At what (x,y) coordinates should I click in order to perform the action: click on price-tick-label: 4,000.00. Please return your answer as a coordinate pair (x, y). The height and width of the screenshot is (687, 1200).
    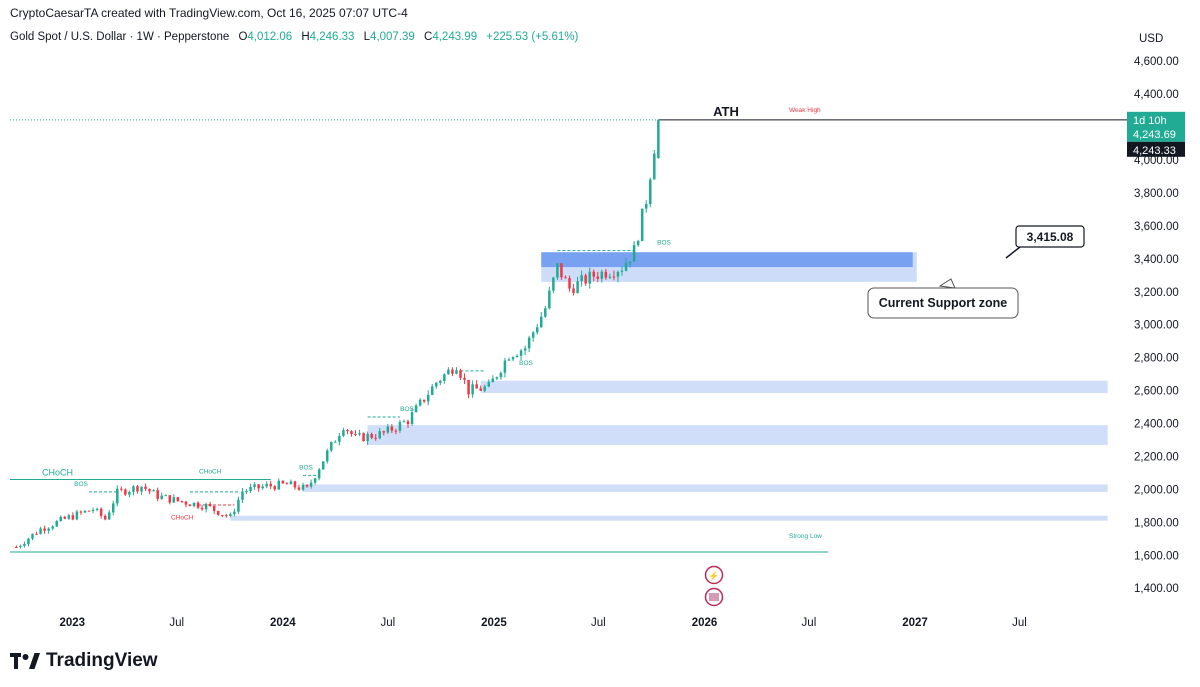
    Looking at the image, I should click on (1156, 161).